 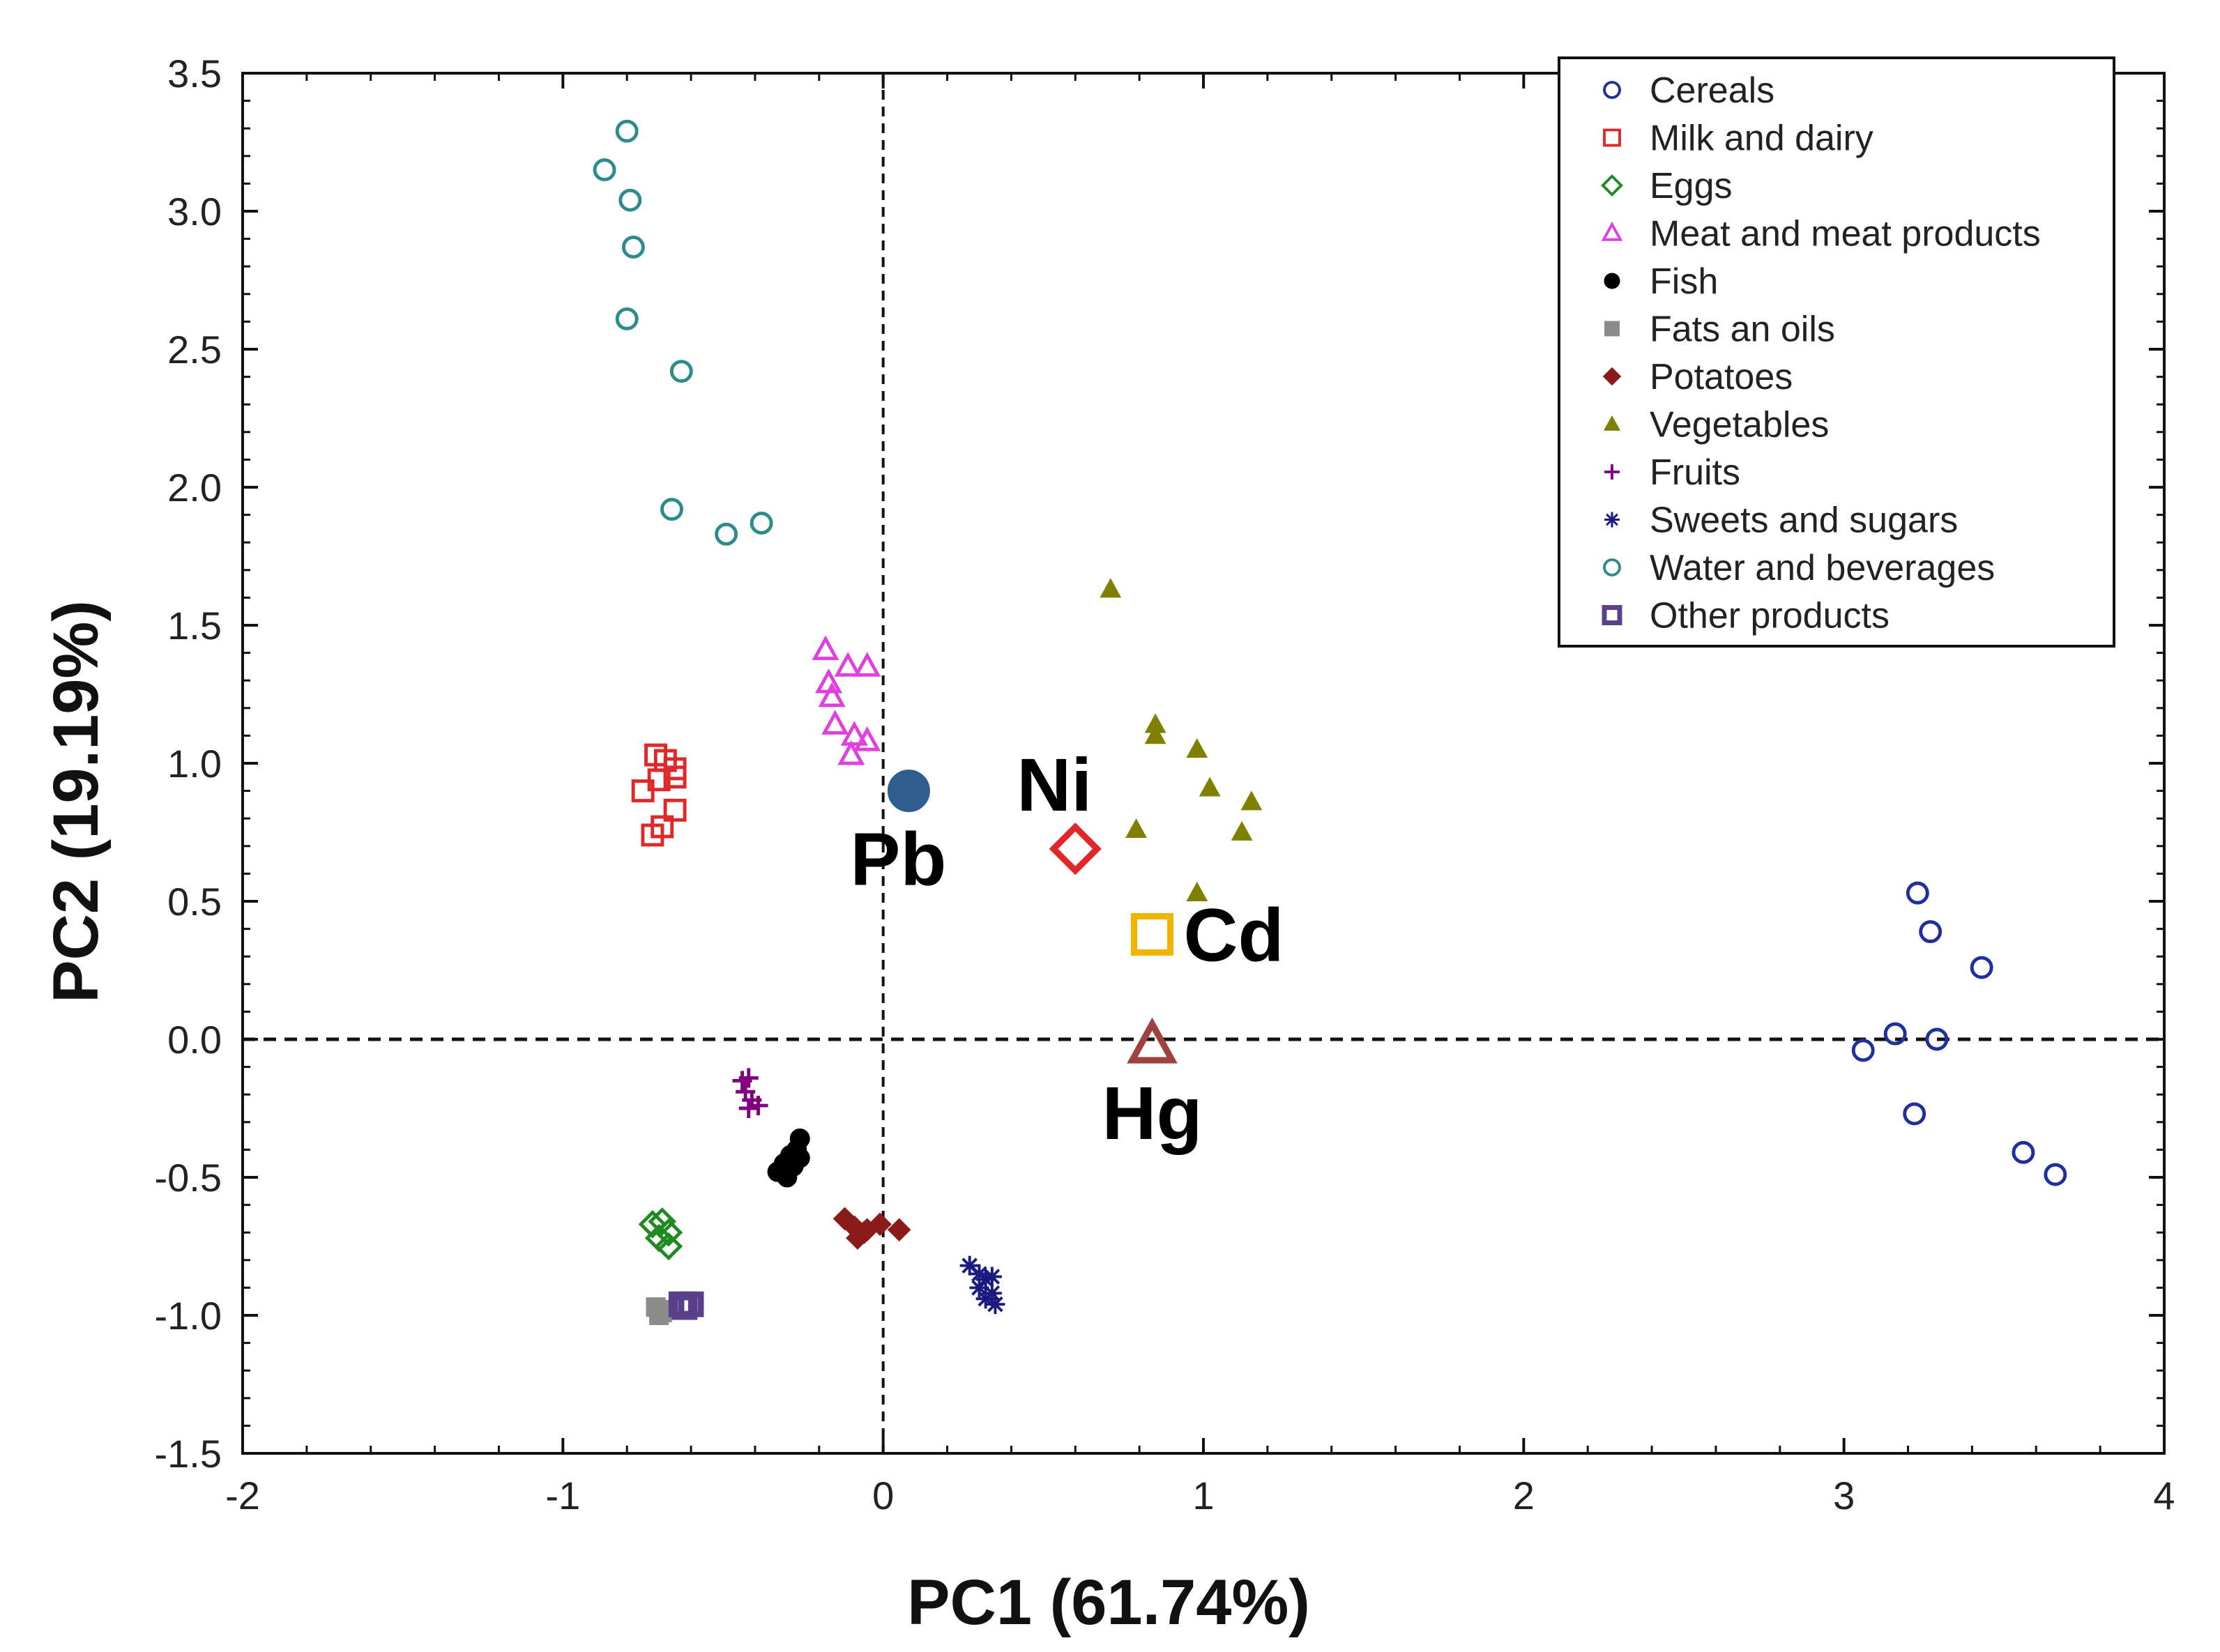 I want to click on legend-entry: Fats an oils, so click(x=1719, y=329).